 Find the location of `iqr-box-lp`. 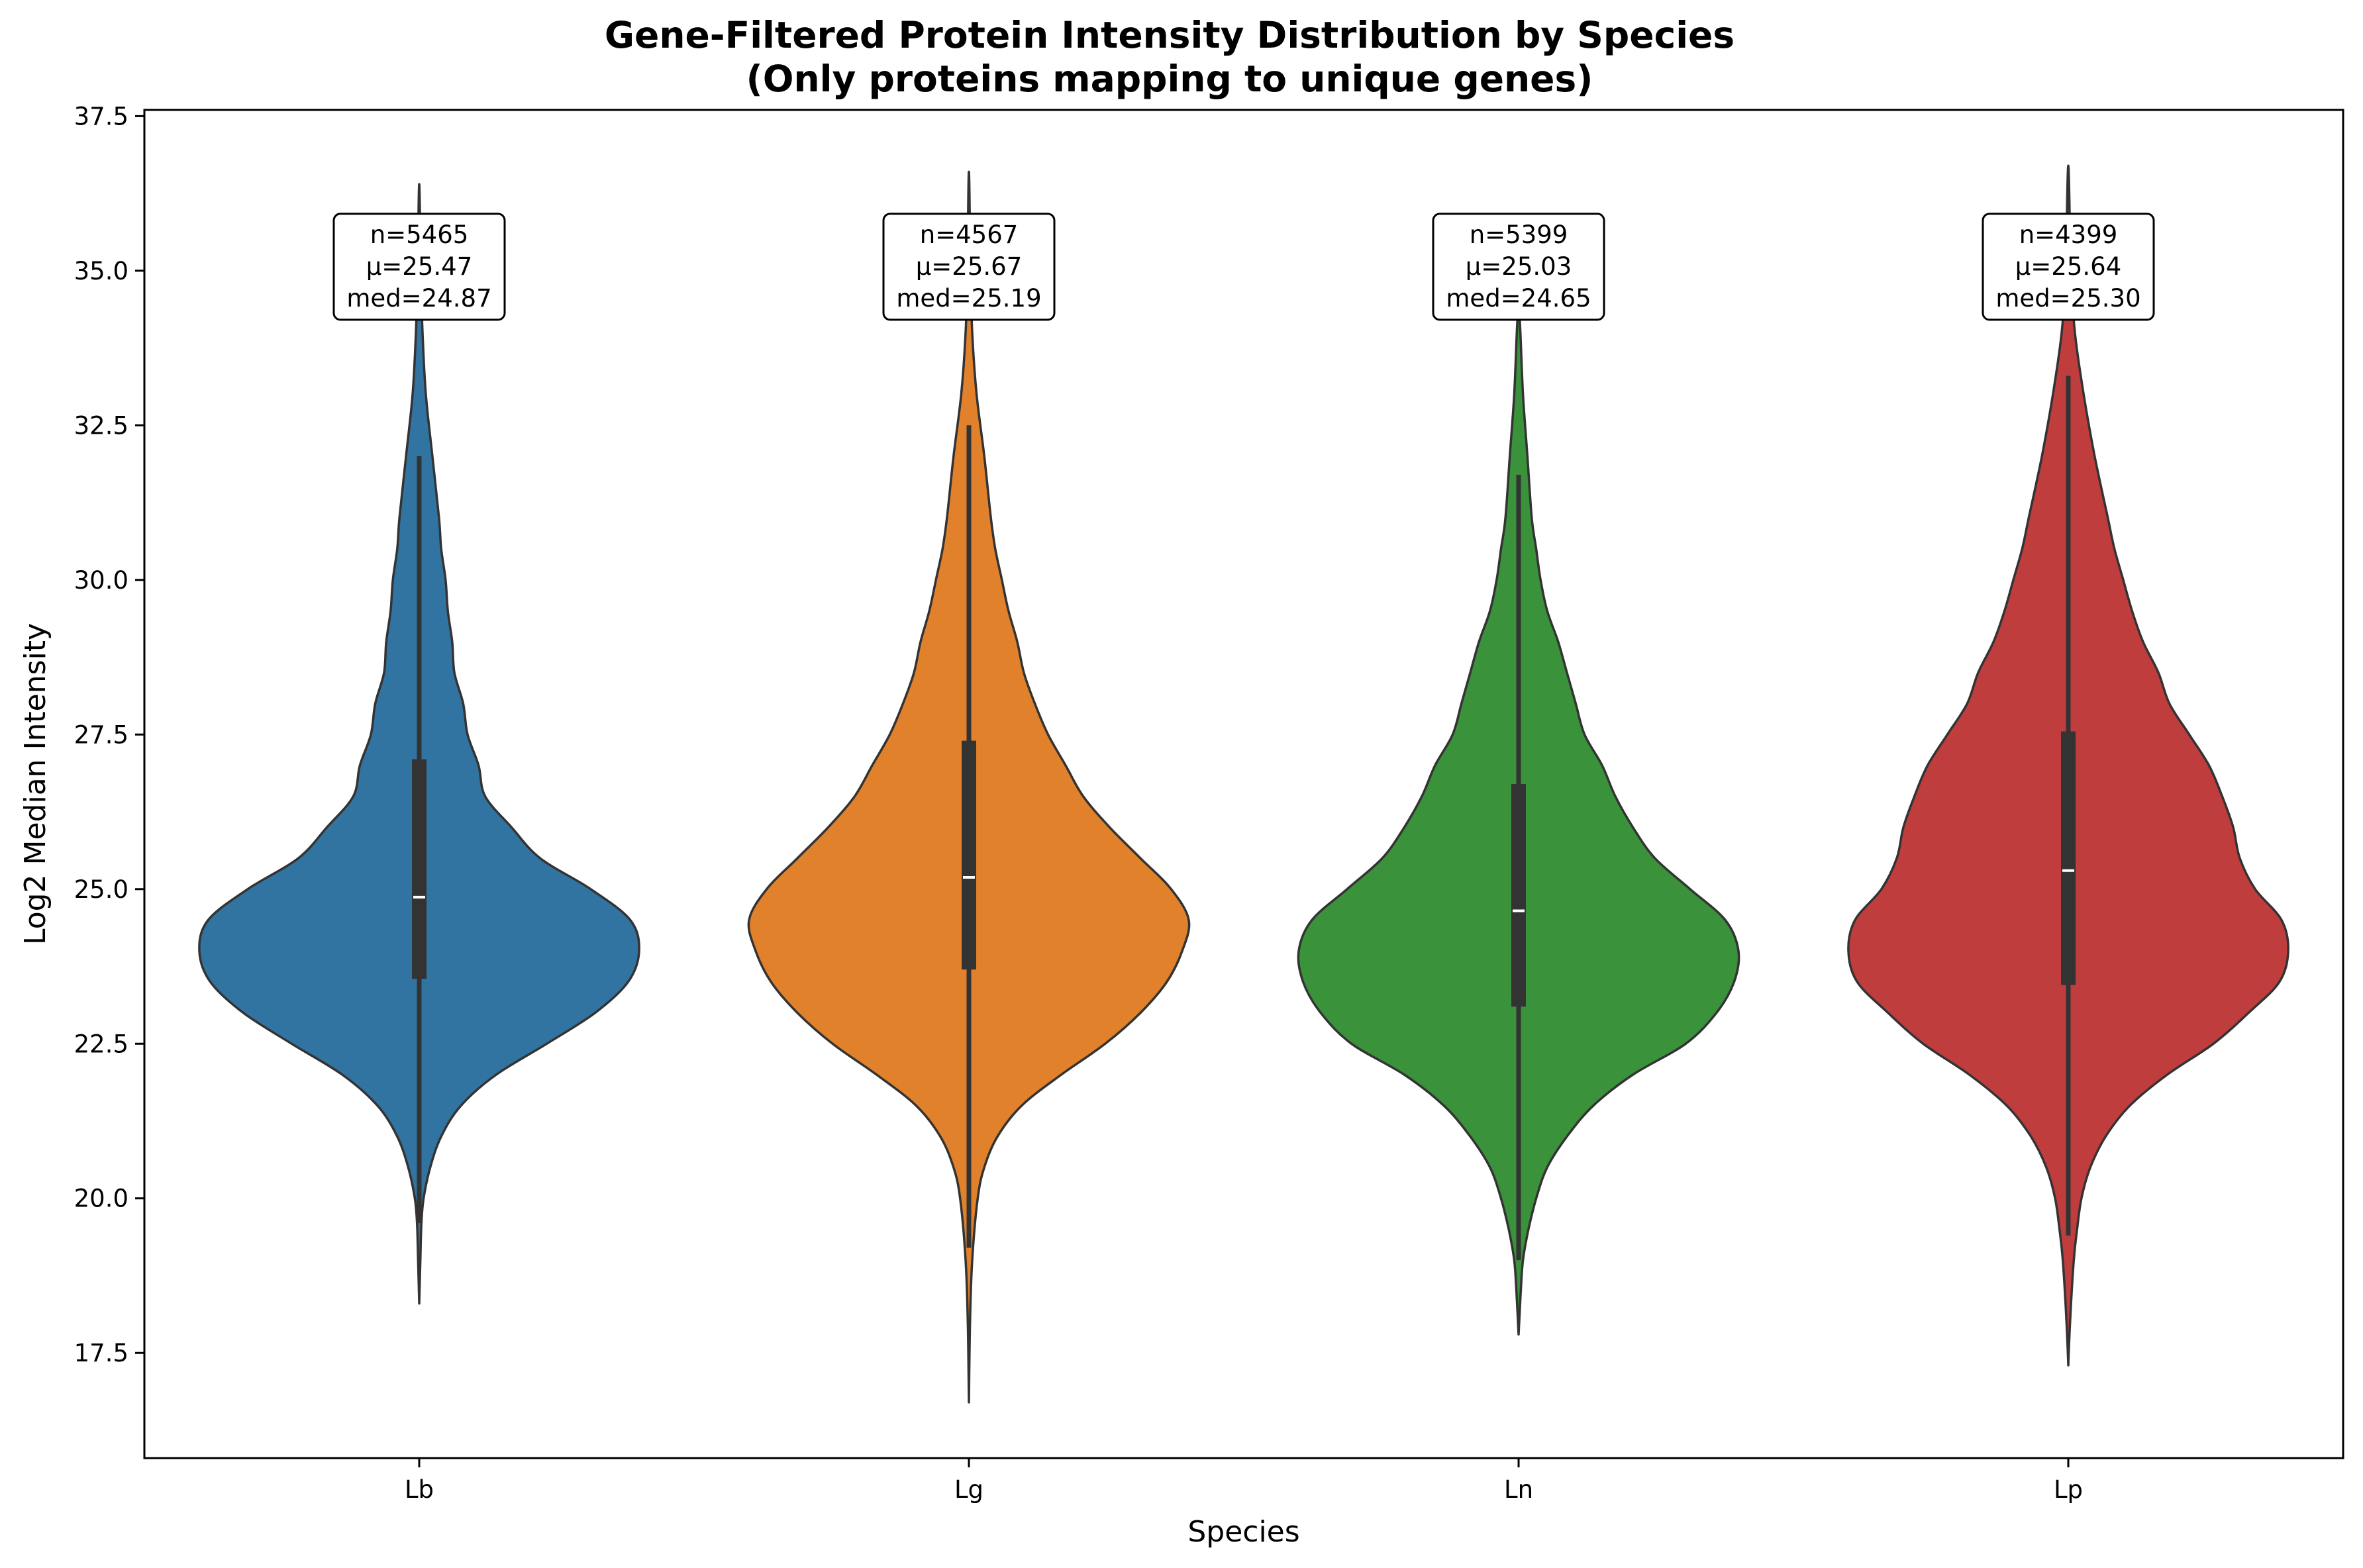

iqr-box-lp is located at coordinates (2068, 858).